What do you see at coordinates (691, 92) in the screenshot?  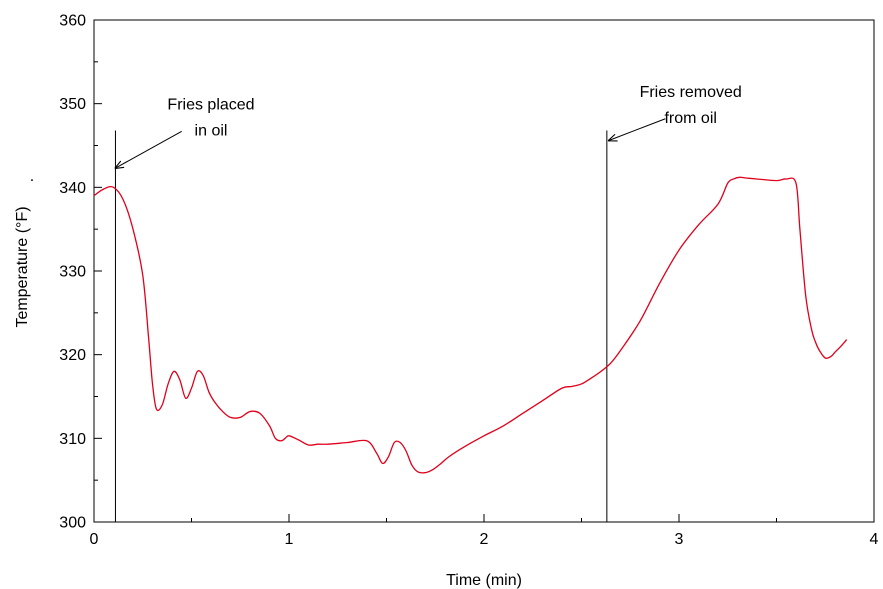 I see `annotation-text: Fries removed` at bounding box center [691, 92].